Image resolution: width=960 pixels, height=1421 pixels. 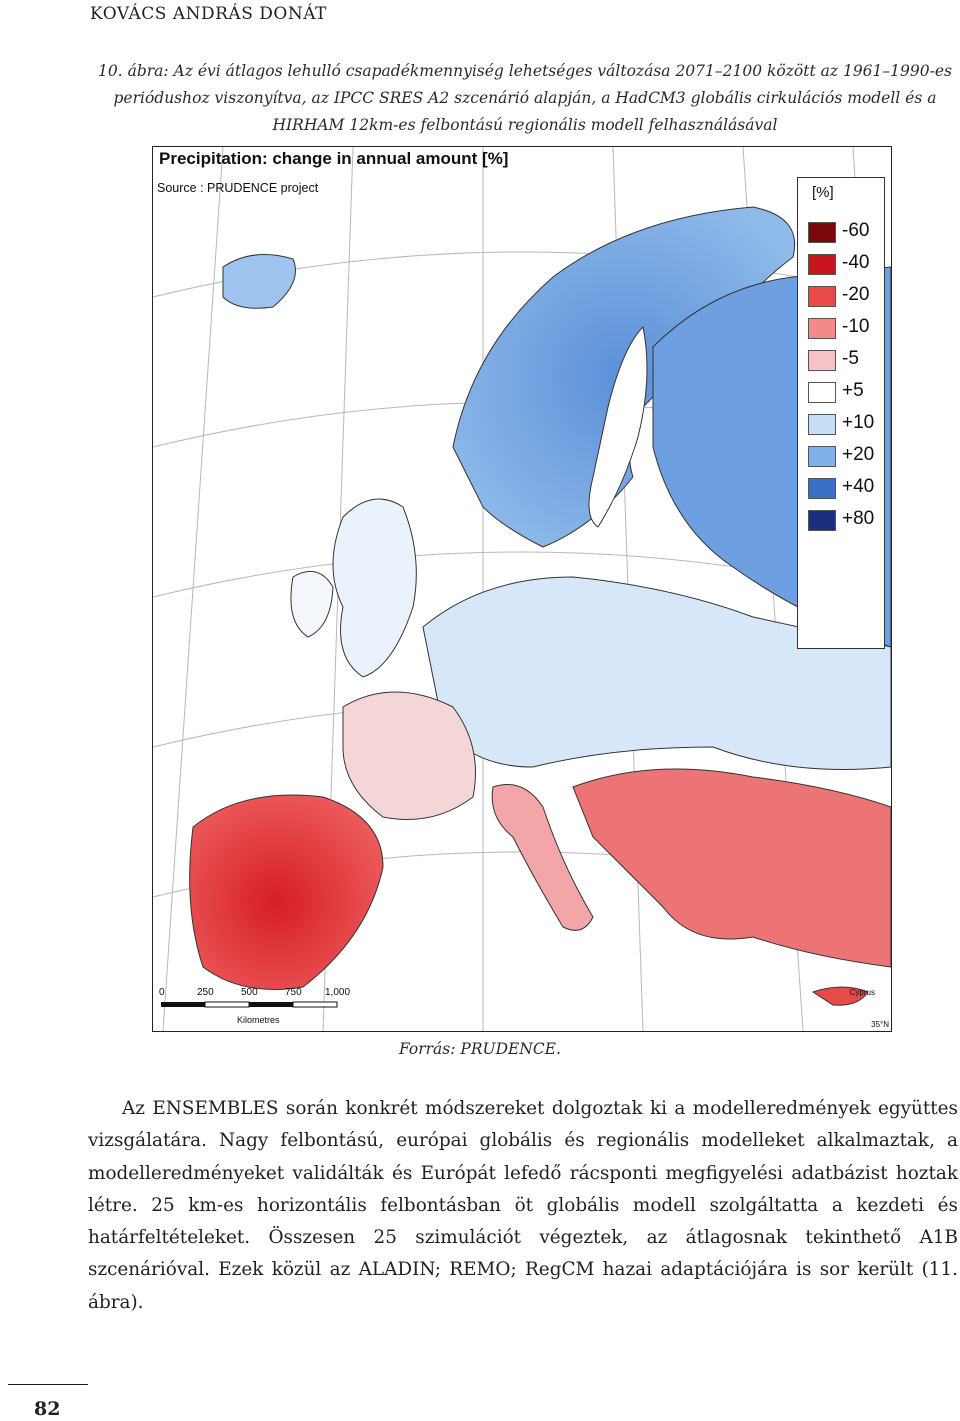 What do you see at coordinates (656, 673) in the screenshot?
I see `central-europe-region` at bounding box center [656, 673].